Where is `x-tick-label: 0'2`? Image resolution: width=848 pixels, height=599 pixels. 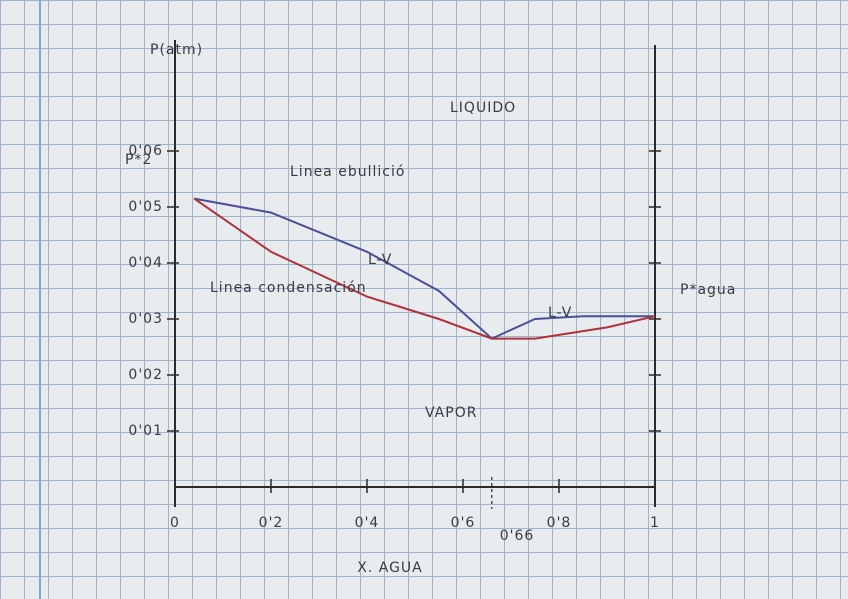
x-tick-label: 0'2 is located at coordinates (271, 523).